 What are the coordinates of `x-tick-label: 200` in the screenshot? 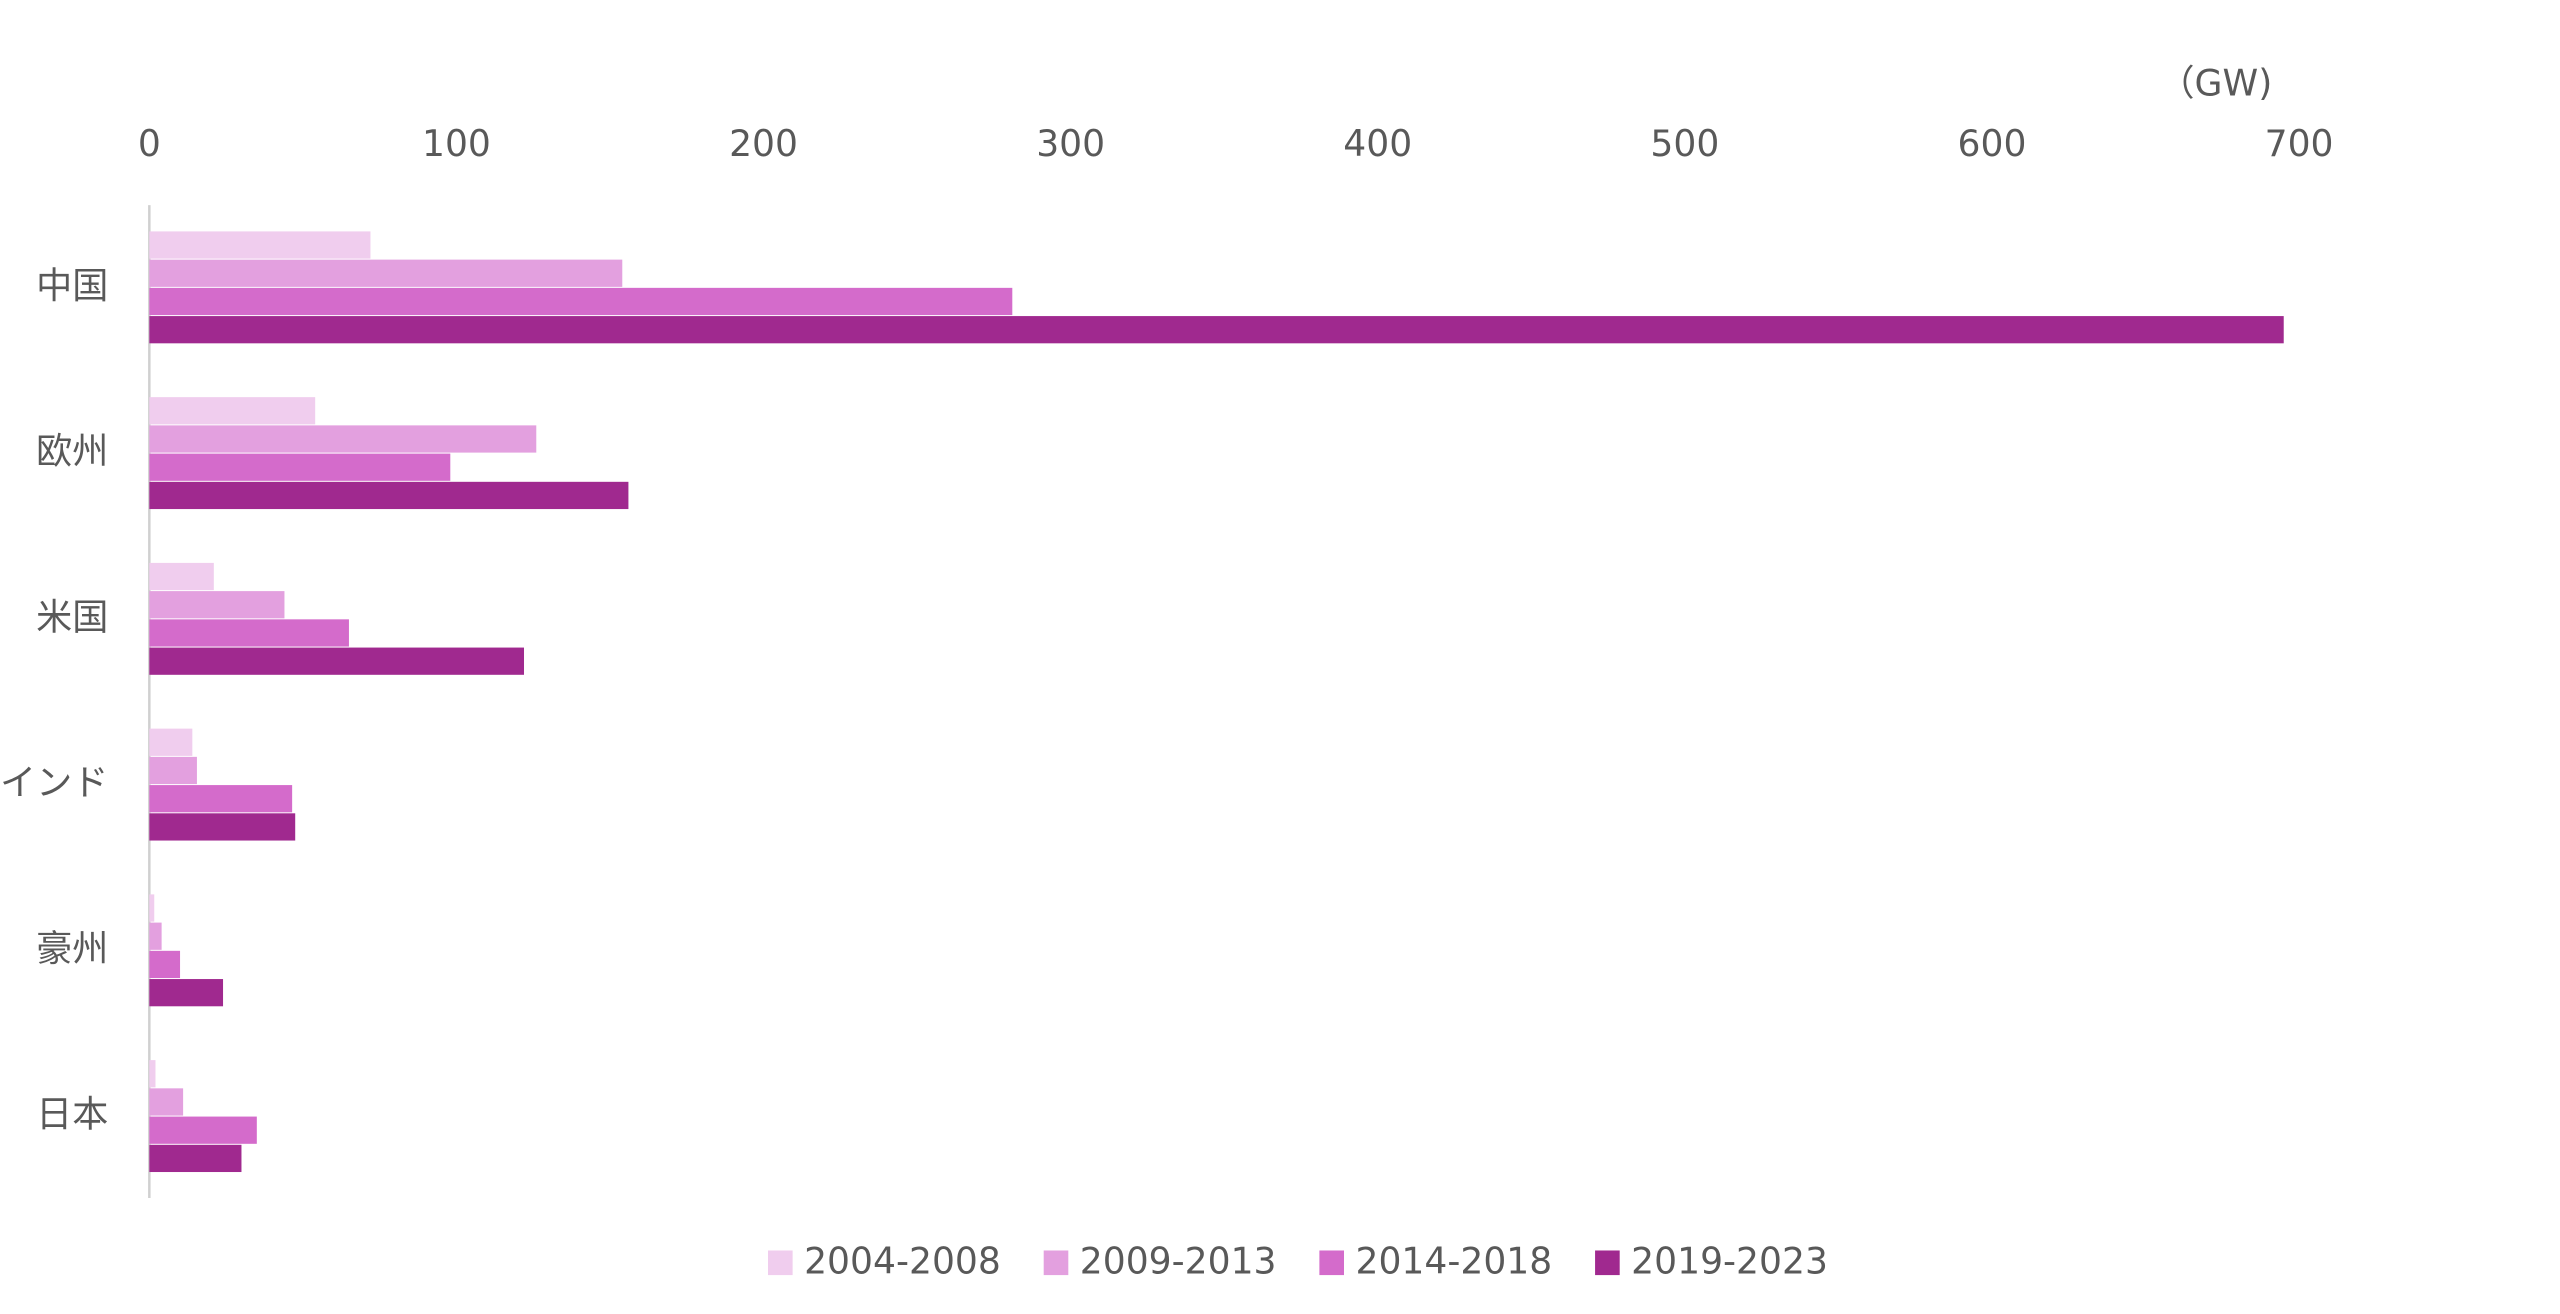 It's located at (763, 143).